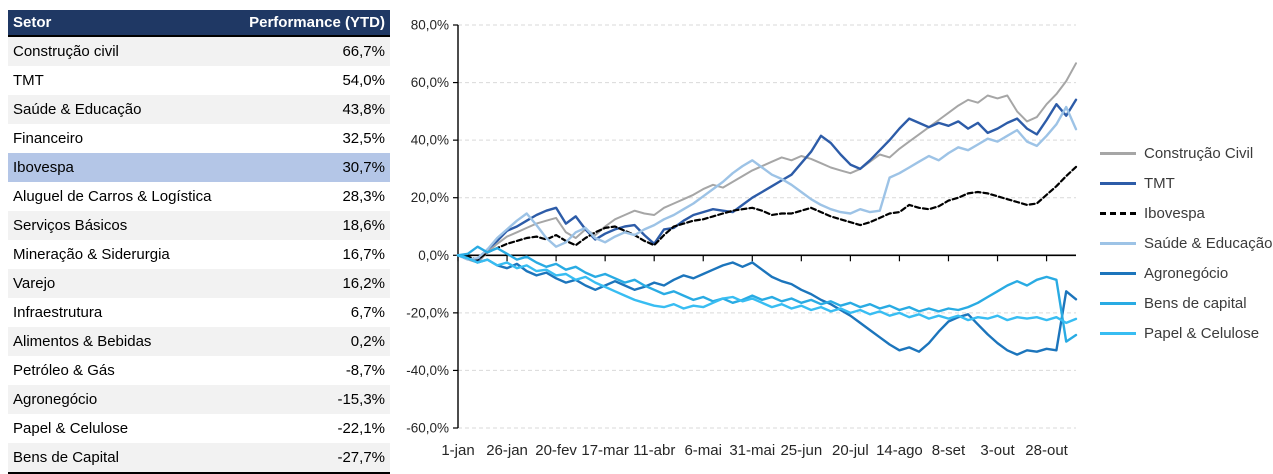 The width and height of the screenshot is (1273, 474). Describe the element at coordinates (317, 22) in the screenshot. I see `performance-column-header: Performance (YTD)` at that location.